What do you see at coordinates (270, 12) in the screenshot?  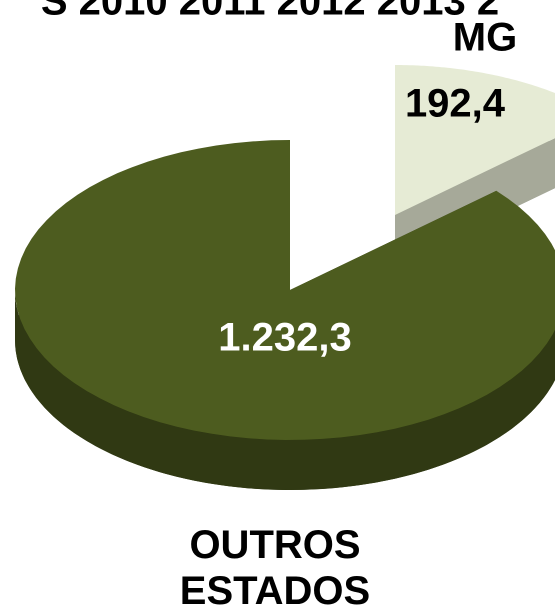 I see `chart-title: S 2010 2011 2012 2013 2` at bounding box center [270, 12].